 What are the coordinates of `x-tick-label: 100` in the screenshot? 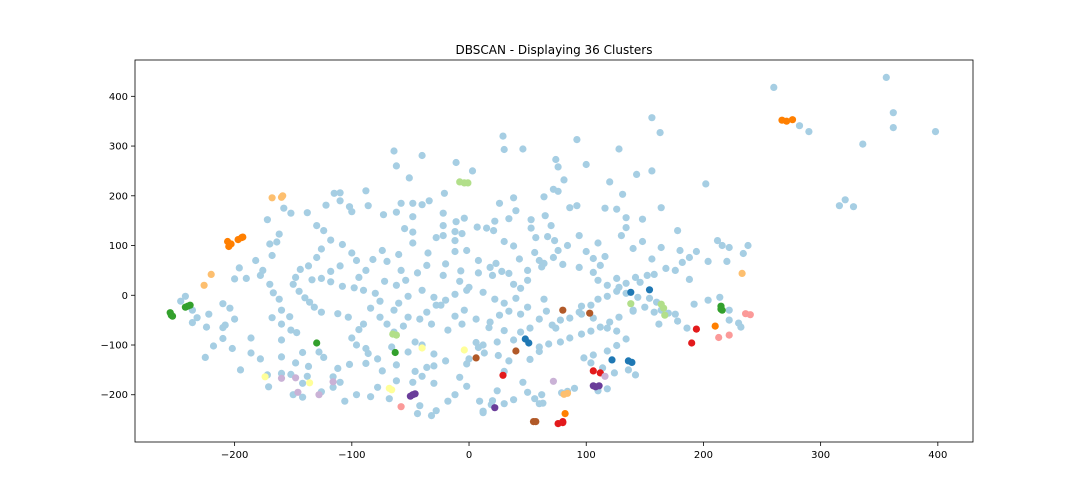 It's located at (586, 455).